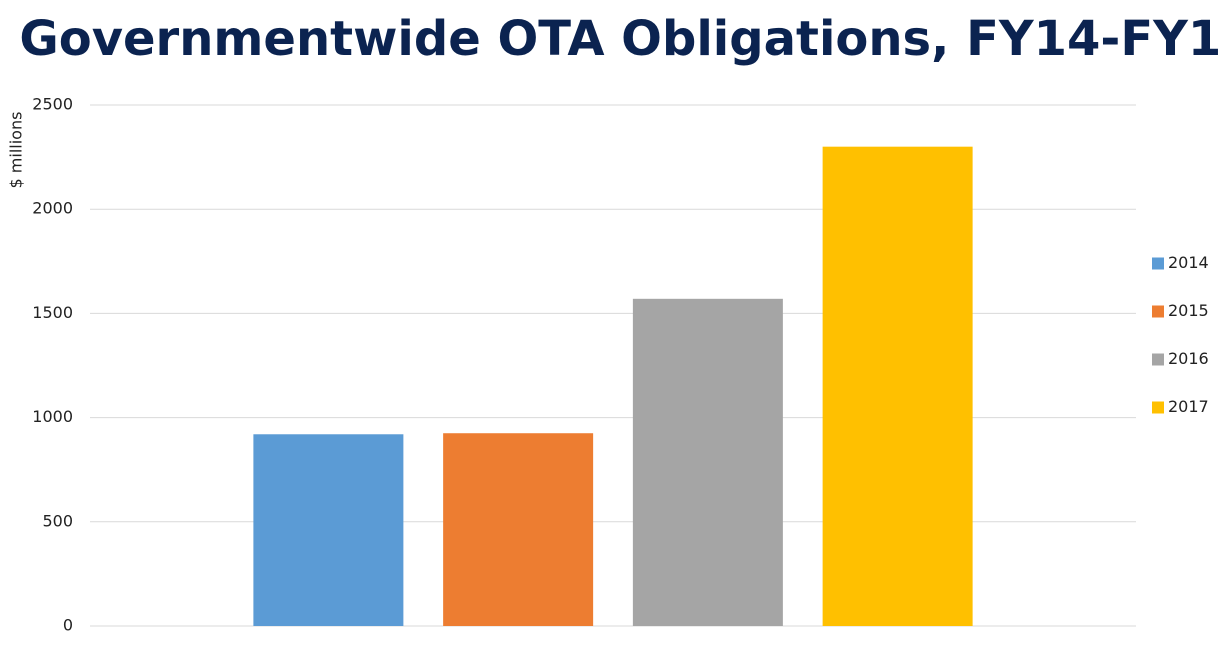 The width and height of the screenshot is (1223, 645). What do you see at coordinates (1188, 406) in the screenshot?
I see `legend-label: 2017` at bounding box center [1188, 406].